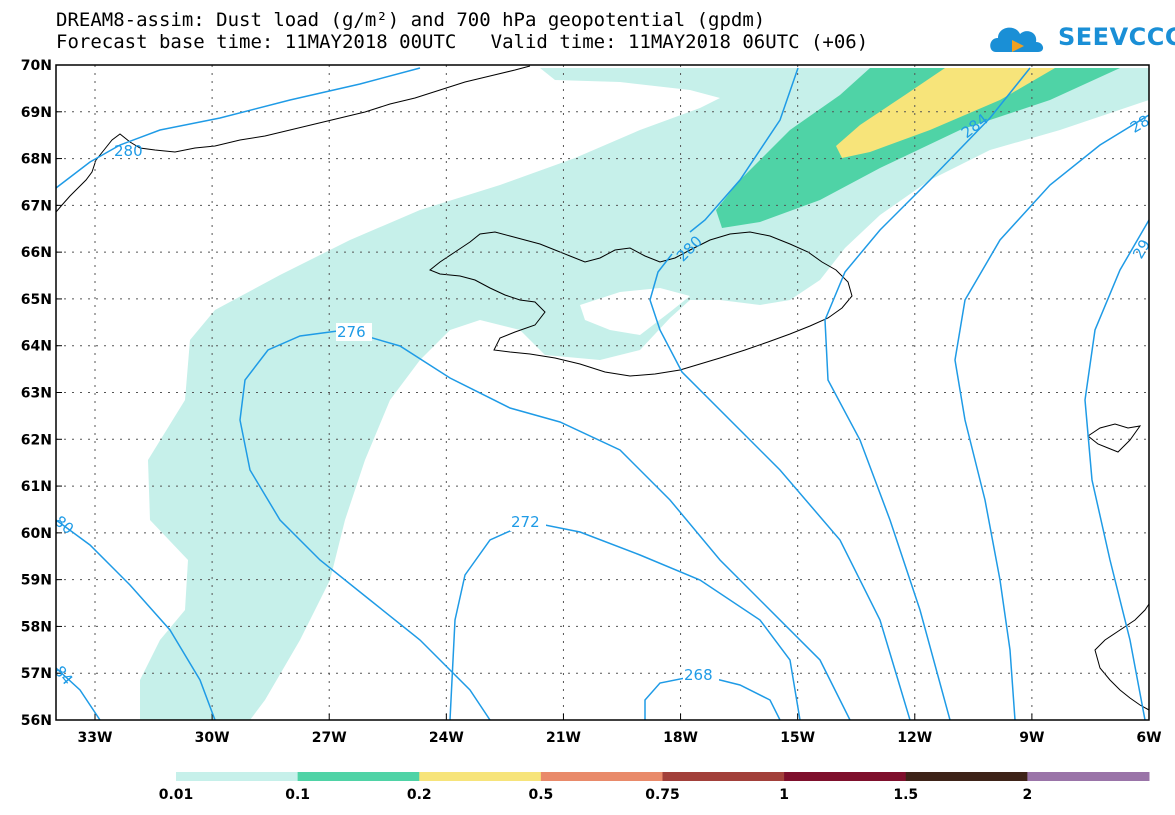  Describe the element at coordinates (680, 738) in the screenshot. I see `lon-label: 18W` at that location.